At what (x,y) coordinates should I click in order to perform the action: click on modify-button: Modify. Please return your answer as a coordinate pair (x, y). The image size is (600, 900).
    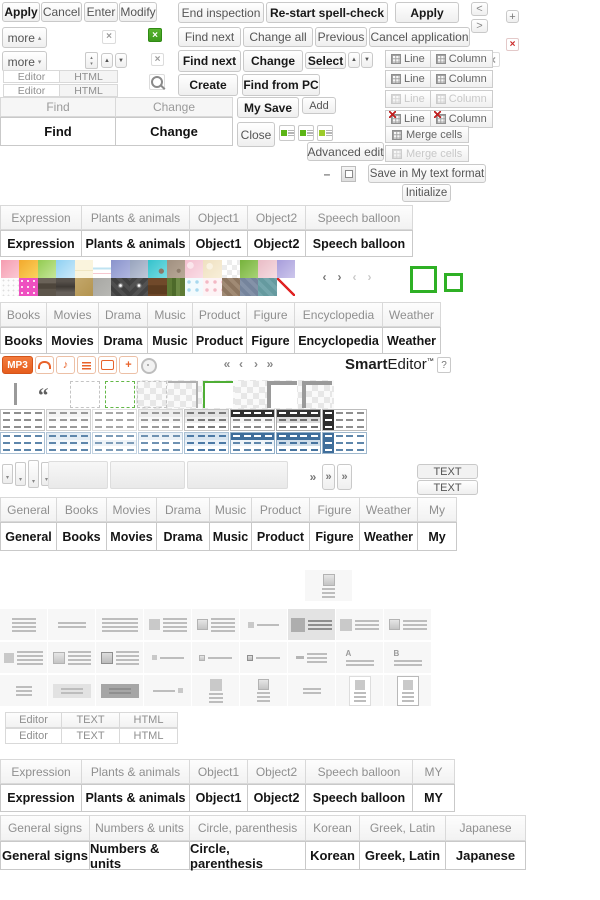
    Looking at the image, I should click on (138, 12).